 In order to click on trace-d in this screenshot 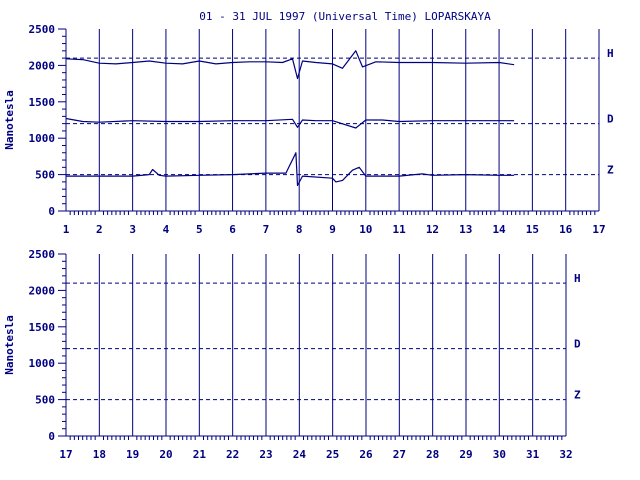, I will do `click(290, 123)`.